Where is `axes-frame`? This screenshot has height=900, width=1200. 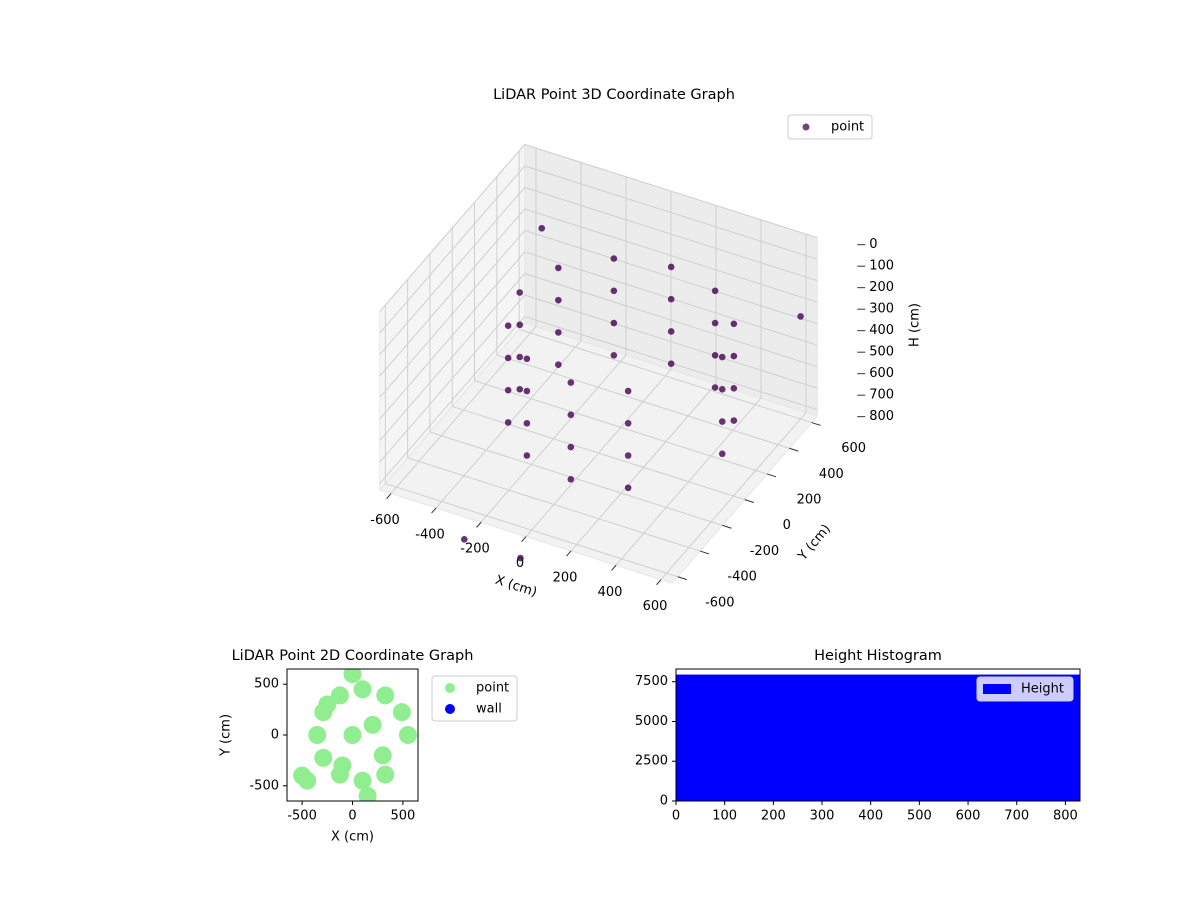
axes-frame is located at coordinates (878, 735).